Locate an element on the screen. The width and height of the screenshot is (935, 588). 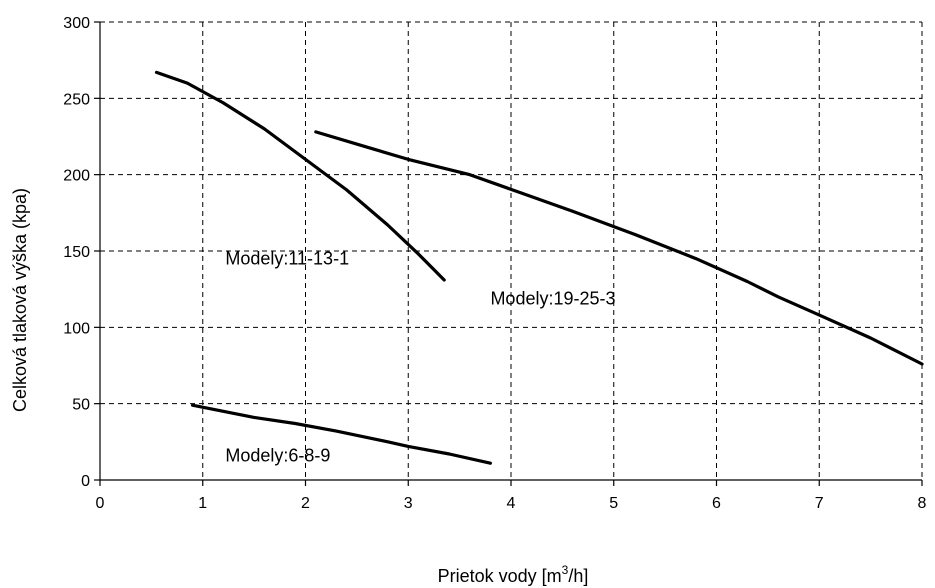
y-tick-label-5: 250 is located at coordinates (76, 99).